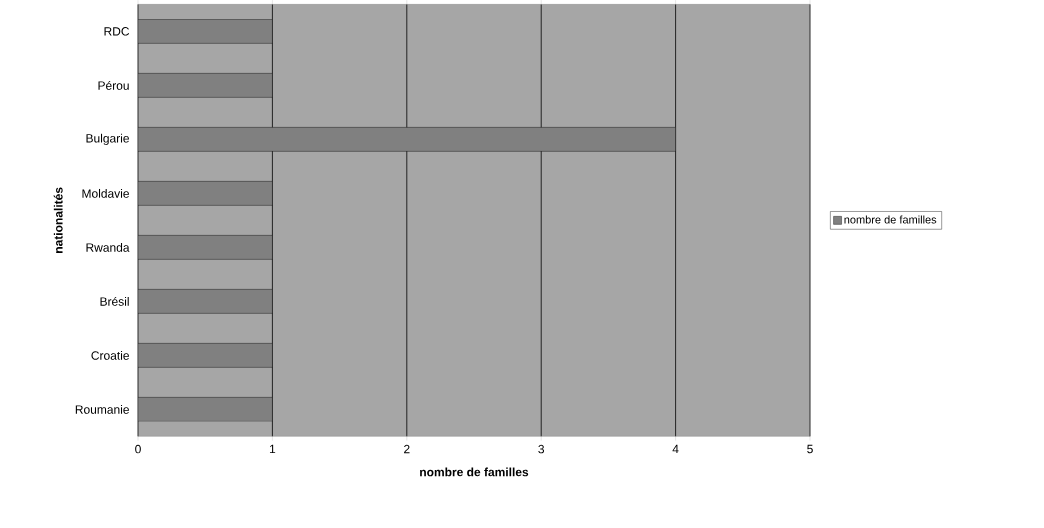 This screenshot has width=1044, height=528. What do you see at coordinates (108, 247) in the screenshot?
I see `y-tick-label: Rwanda` at bounding box center [108, 247].